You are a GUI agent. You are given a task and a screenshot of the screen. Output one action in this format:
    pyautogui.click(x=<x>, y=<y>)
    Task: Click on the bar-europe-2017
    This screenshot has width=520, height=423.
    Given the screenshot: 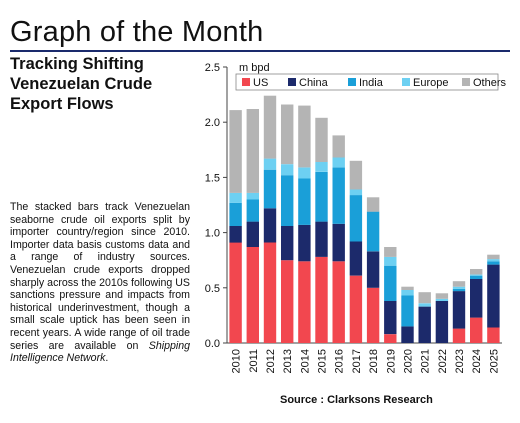 What is the action you would take?
    pyautogui.click(x=356, y=192)
    